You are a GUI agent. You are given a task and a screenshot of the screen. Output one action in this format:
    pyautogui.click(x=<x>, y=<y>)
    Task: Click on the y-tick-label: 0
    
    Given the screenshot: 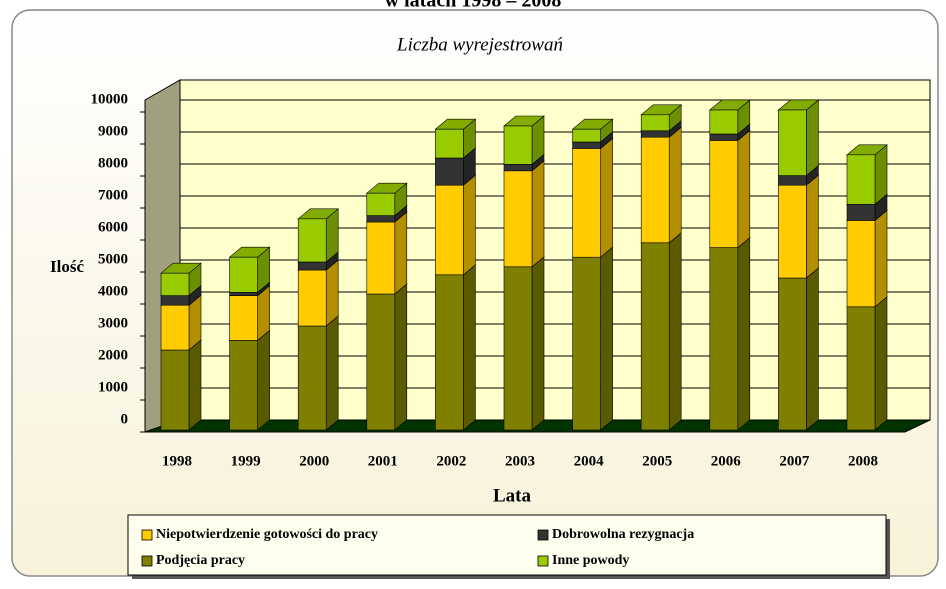 What is the action you would take?
    pyautogui.click(x=125, y=419)
    